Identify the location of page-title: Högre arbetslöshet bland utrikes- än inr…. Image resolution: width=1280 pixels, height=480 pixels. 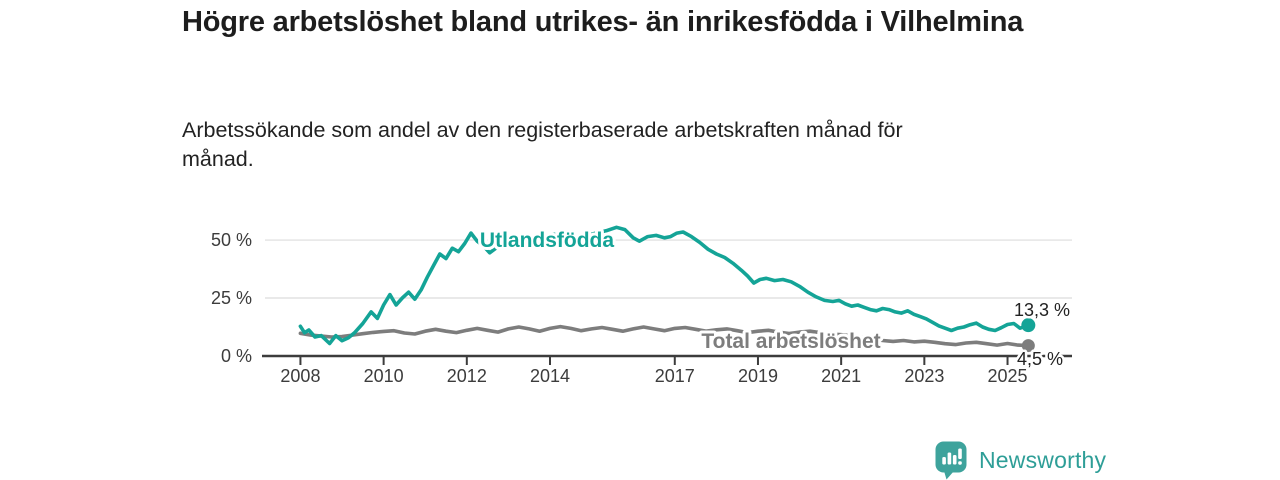
(603, 22).